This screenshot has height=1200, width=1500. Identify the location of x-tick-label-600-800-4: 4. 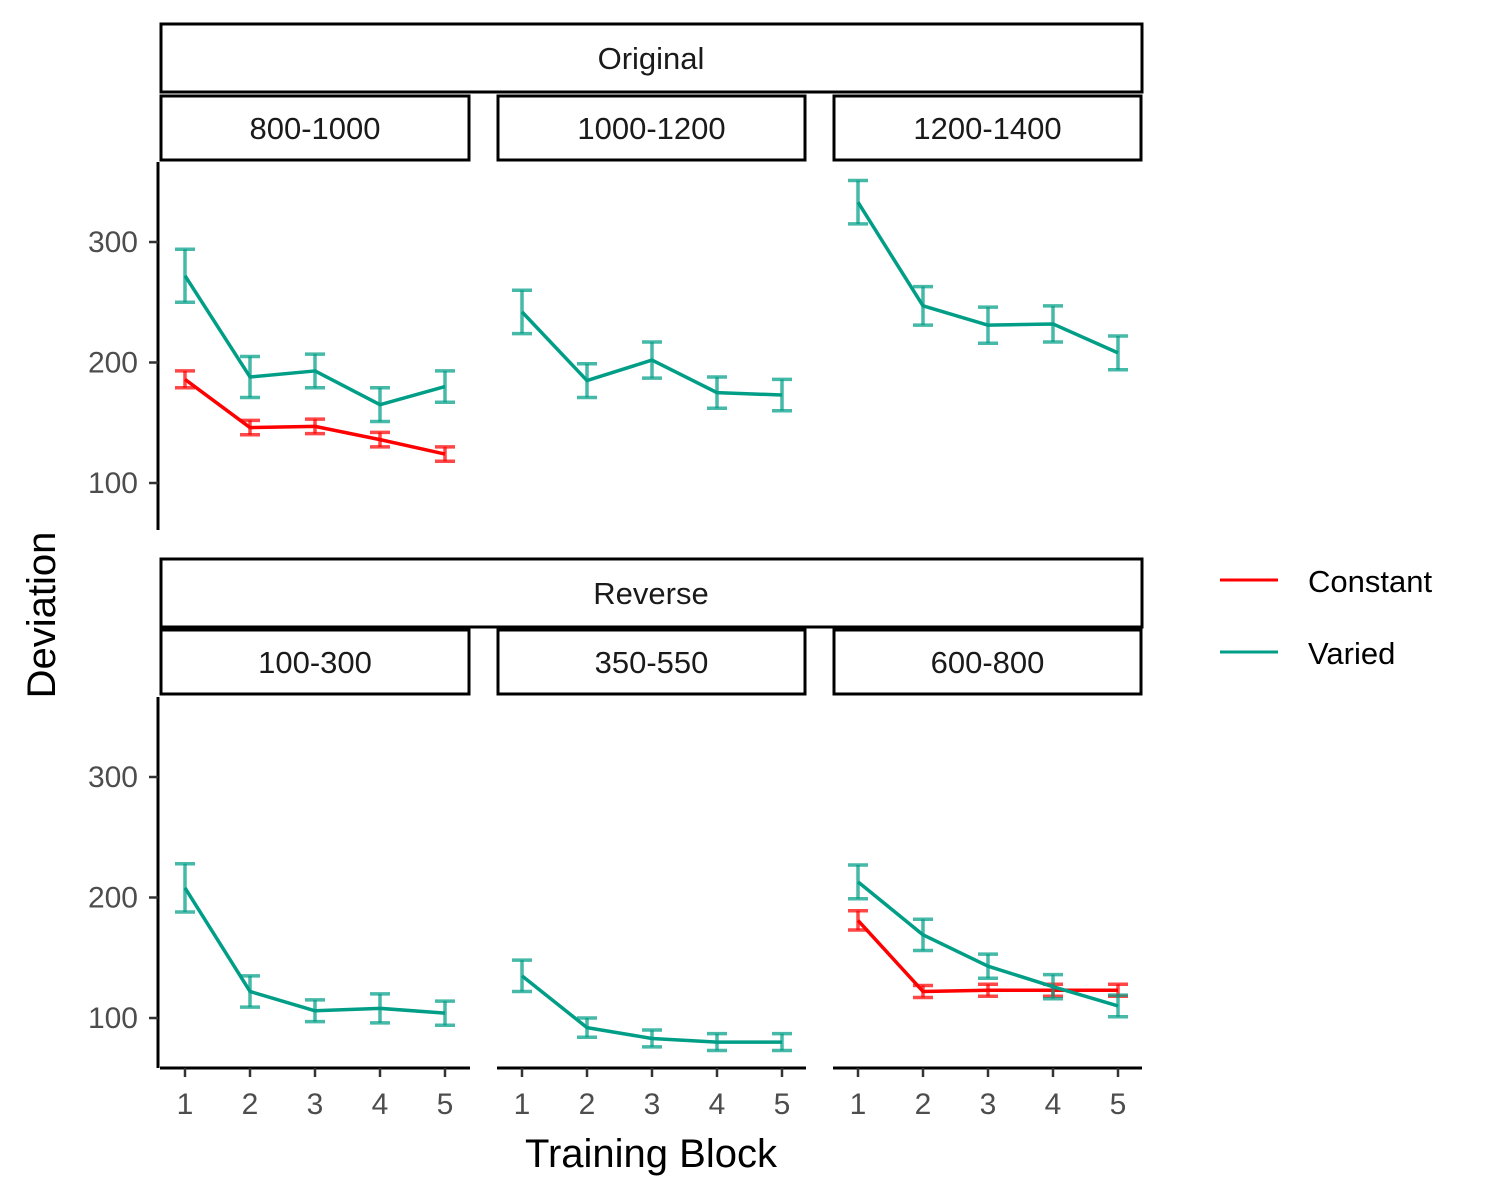
(1053, 1104).